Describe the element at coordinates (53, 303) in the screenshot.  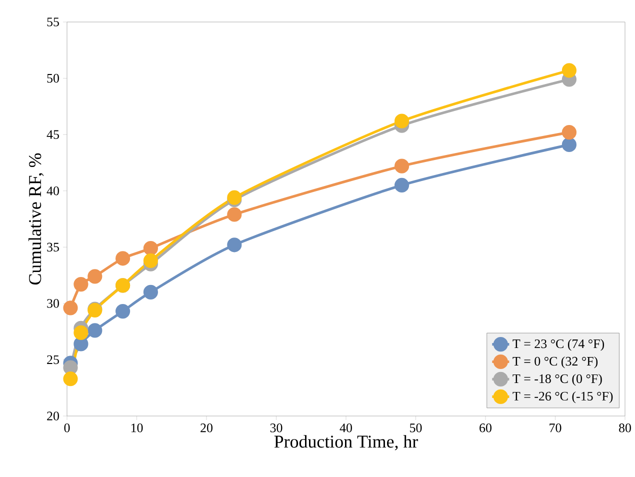
I see `y-tick-label: 30` at that location.